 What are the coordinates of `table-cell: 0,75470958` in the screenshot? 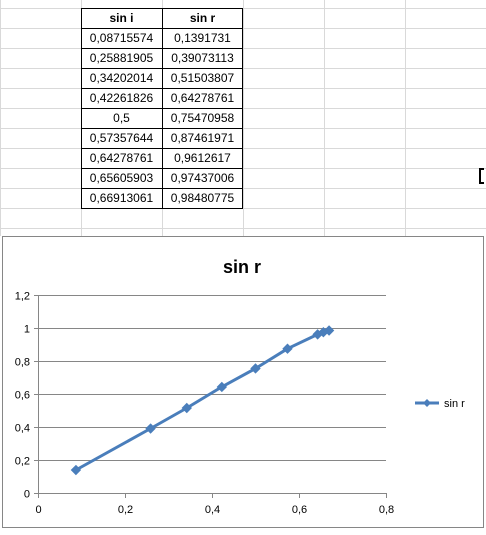 It's located at (203, 118).